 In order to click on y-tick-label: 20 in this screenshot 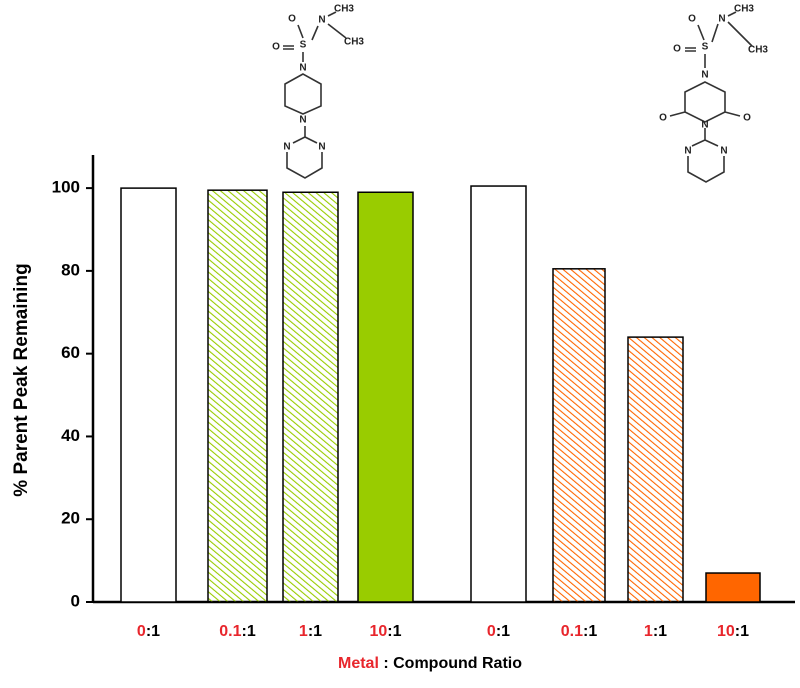, I will do `click(70, 518)`.